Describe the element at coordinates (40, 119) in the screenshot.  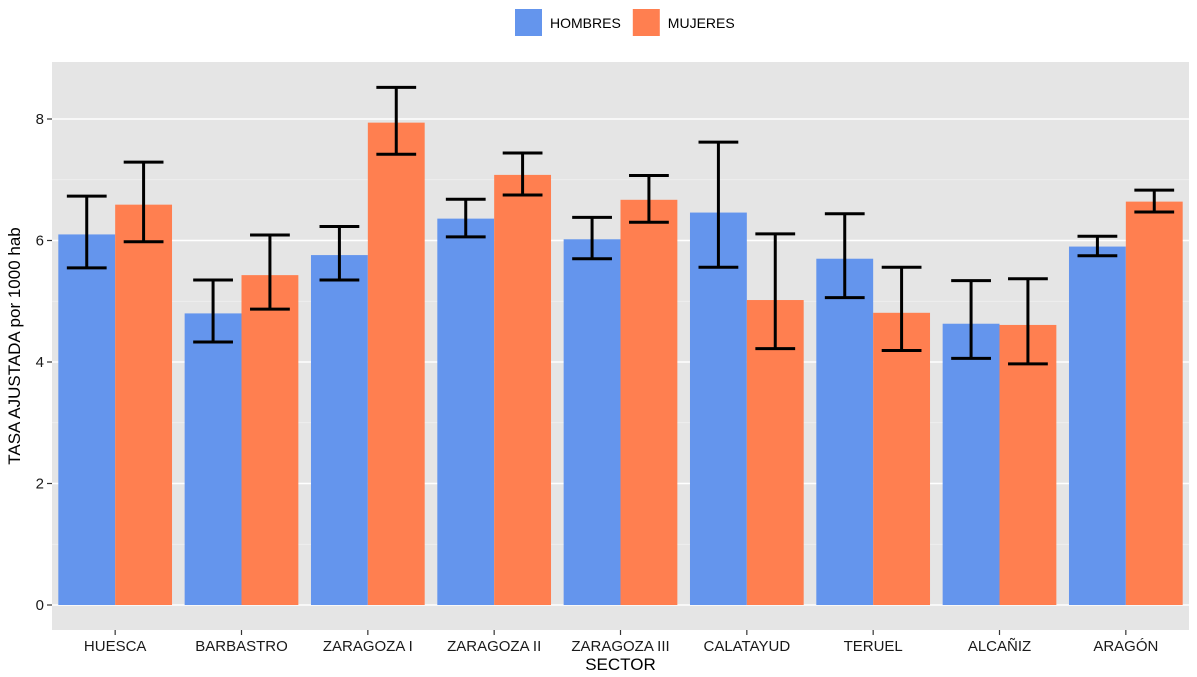
I see `y-tick-label: 8` at that location.